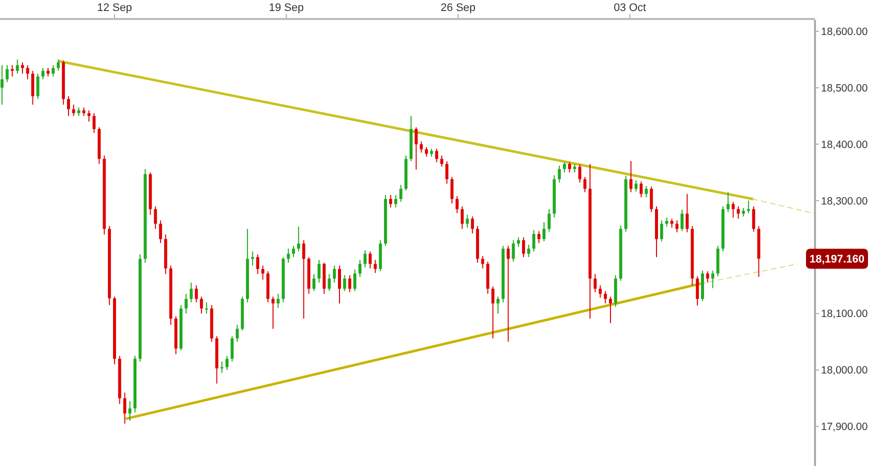 This screenshot has height=466, width=870. What do you see at coordinates (844, 370) in the screenshot?
I see `y-tick-label: 18,000.00` at bounding box center [844, 370].